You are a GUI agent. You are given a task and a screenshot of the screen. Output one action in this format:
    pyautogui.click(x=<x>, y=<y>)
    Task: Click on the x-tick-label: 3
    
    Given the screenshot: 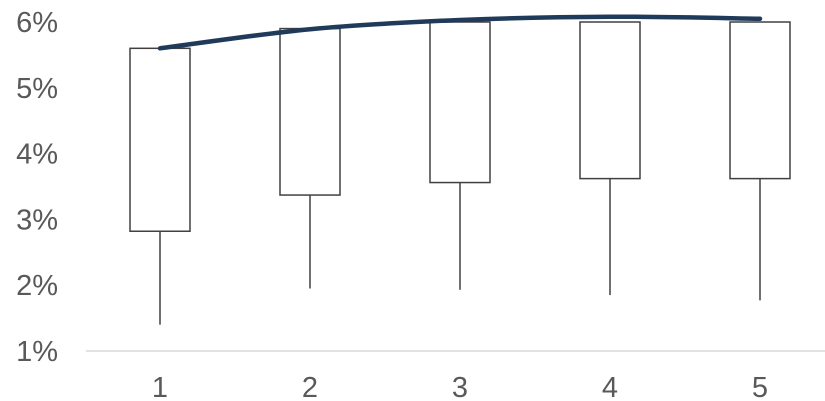 What is the action you would take?
    pyautogui.click(x=460, y=386)
    